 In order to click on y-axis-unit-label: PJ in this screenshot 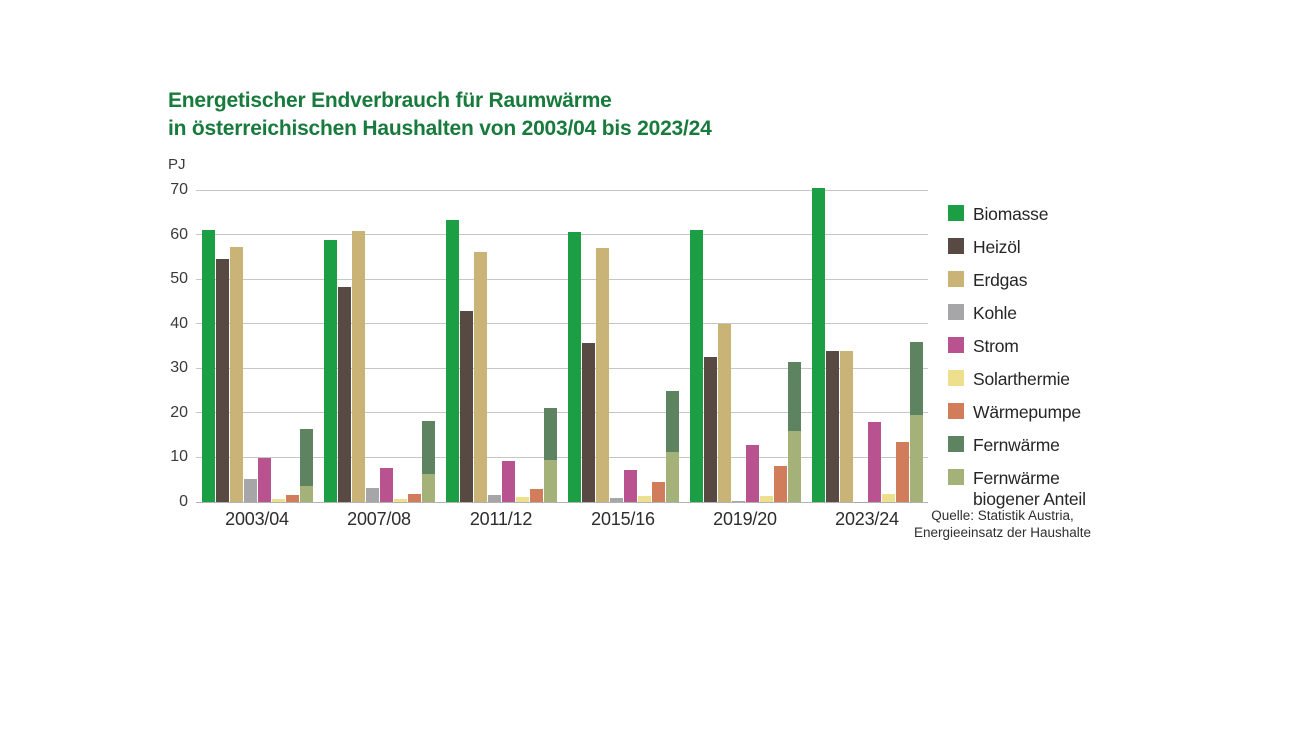, I will do `click(177, 164)`.